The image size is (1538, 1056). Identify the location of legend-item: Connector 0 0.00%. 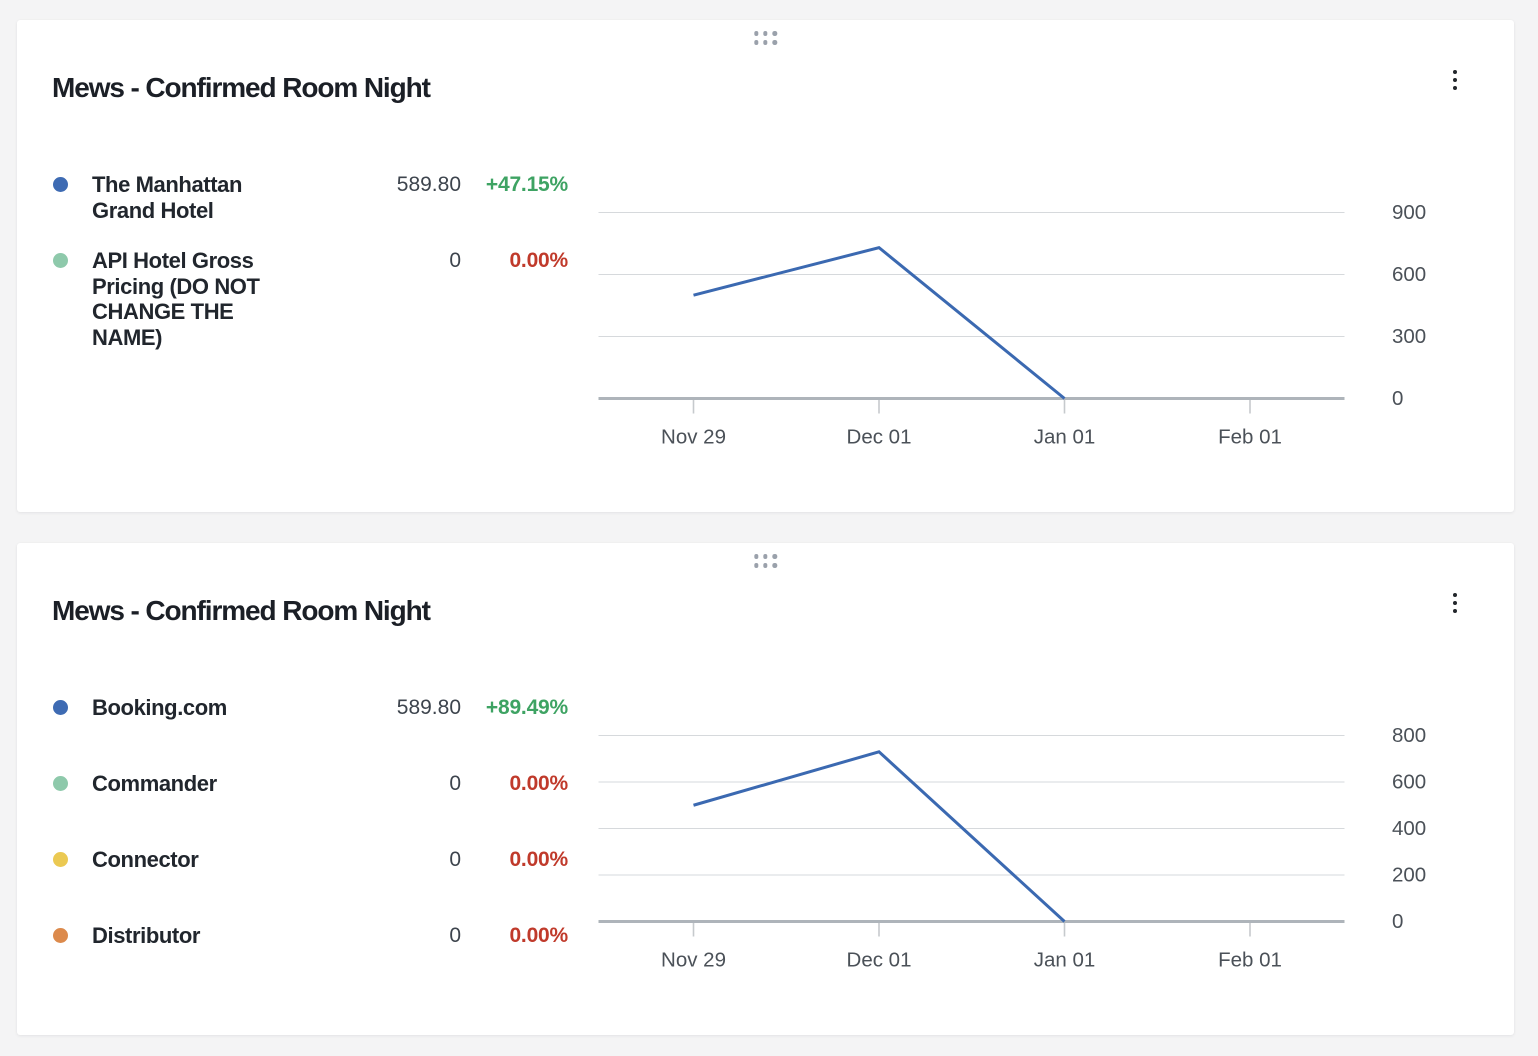
(310, 885).